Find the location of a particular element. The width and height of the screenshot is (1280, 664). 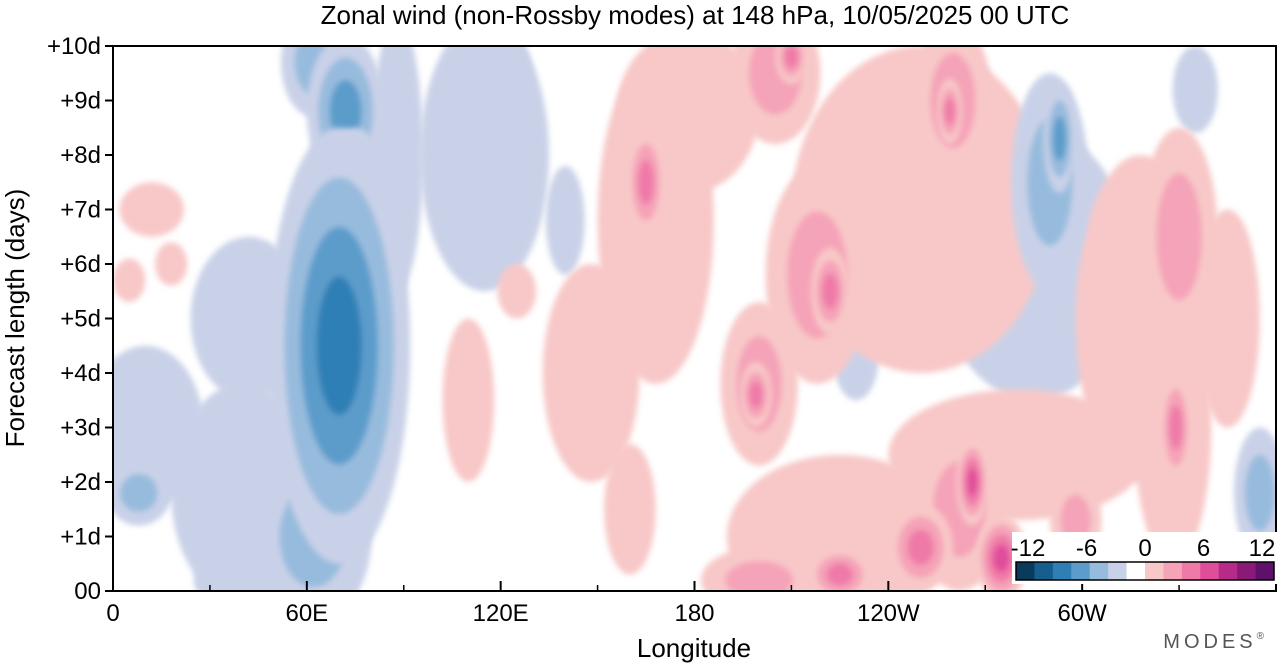

x-tick-label: 180 is located at coordinates (694, 613).